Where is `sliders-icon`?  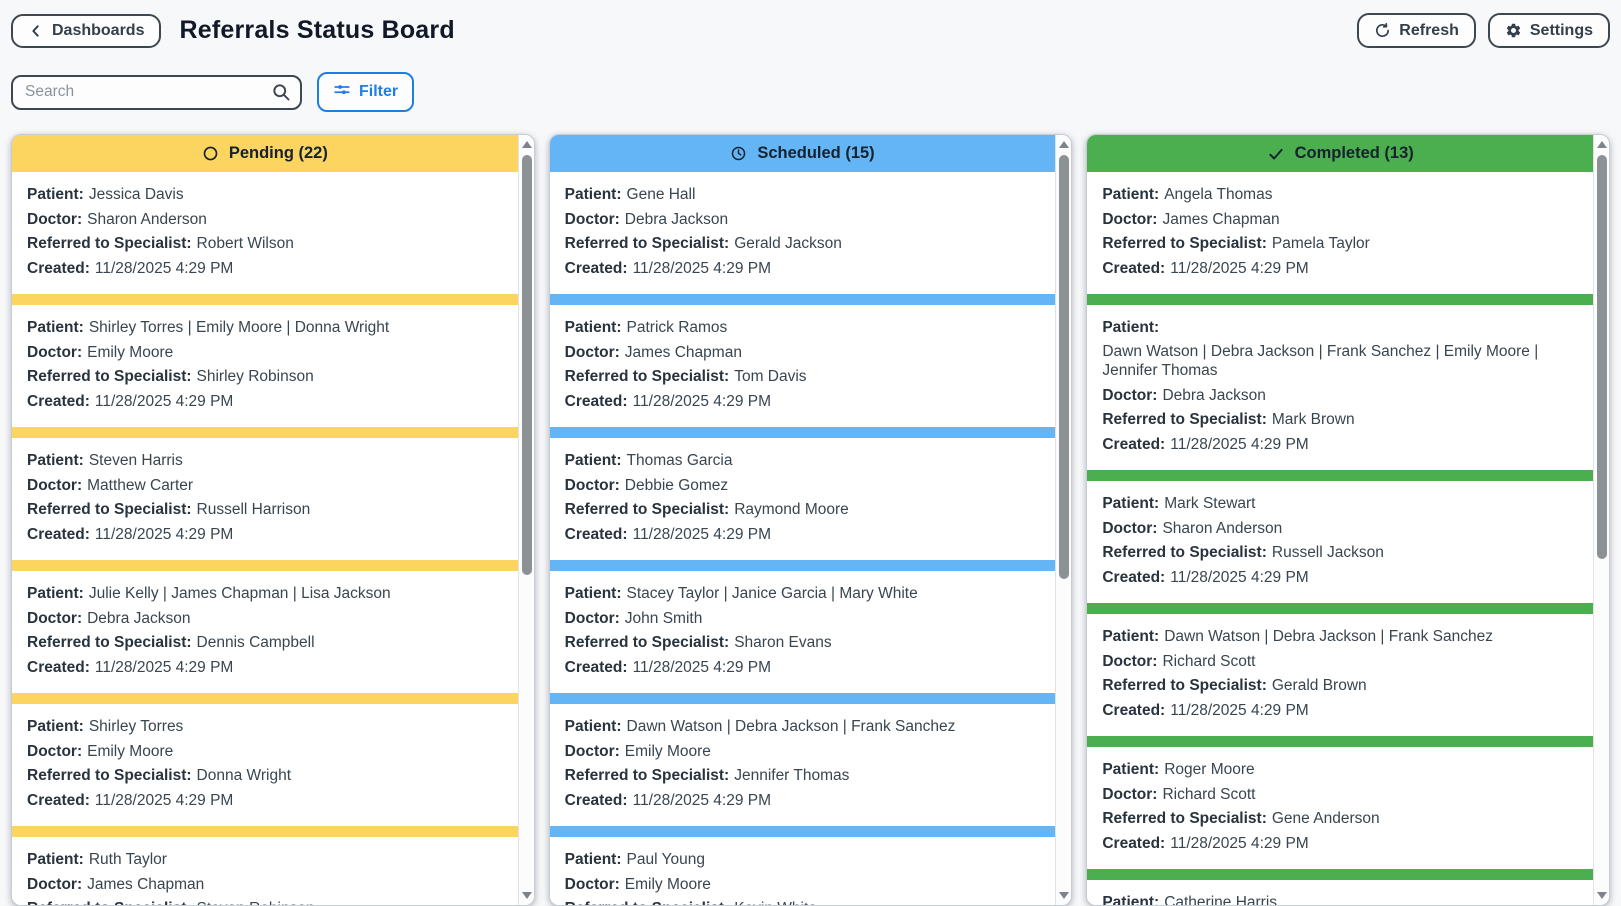
sliders-icon is located at coordinates (342, 92).